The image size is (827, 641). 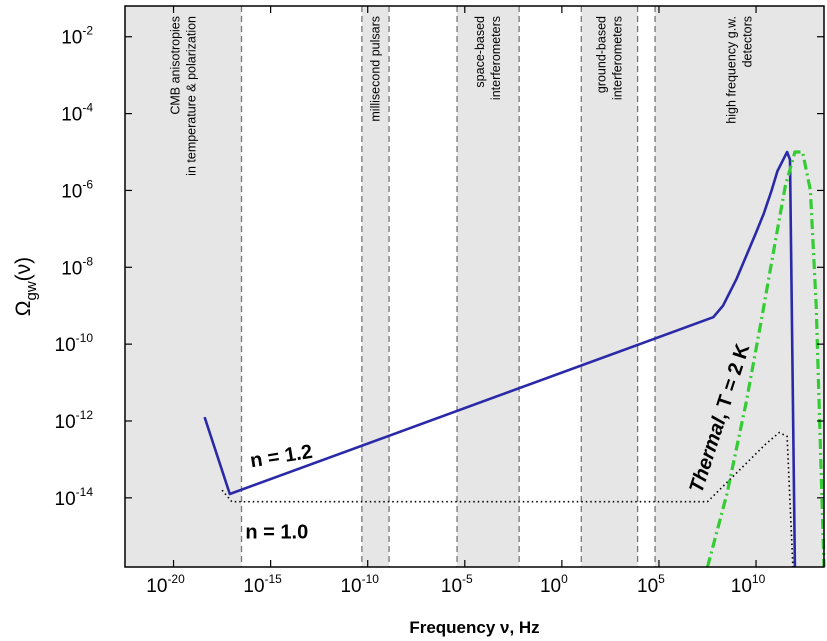 I want to click on y-axis-title-arg: (ν), so click(x=23, y=269).